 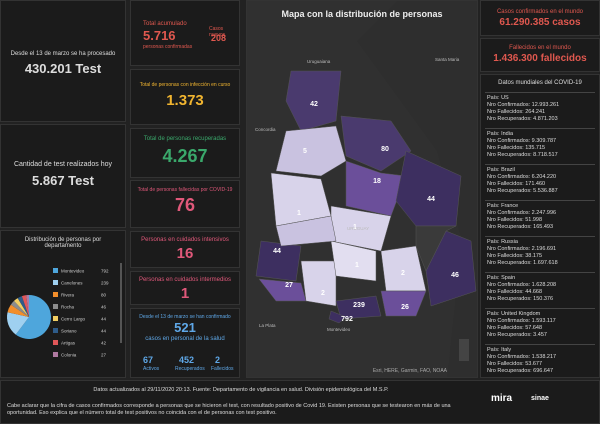 I want to click on logo: sinae, so click(x=540, y=398).